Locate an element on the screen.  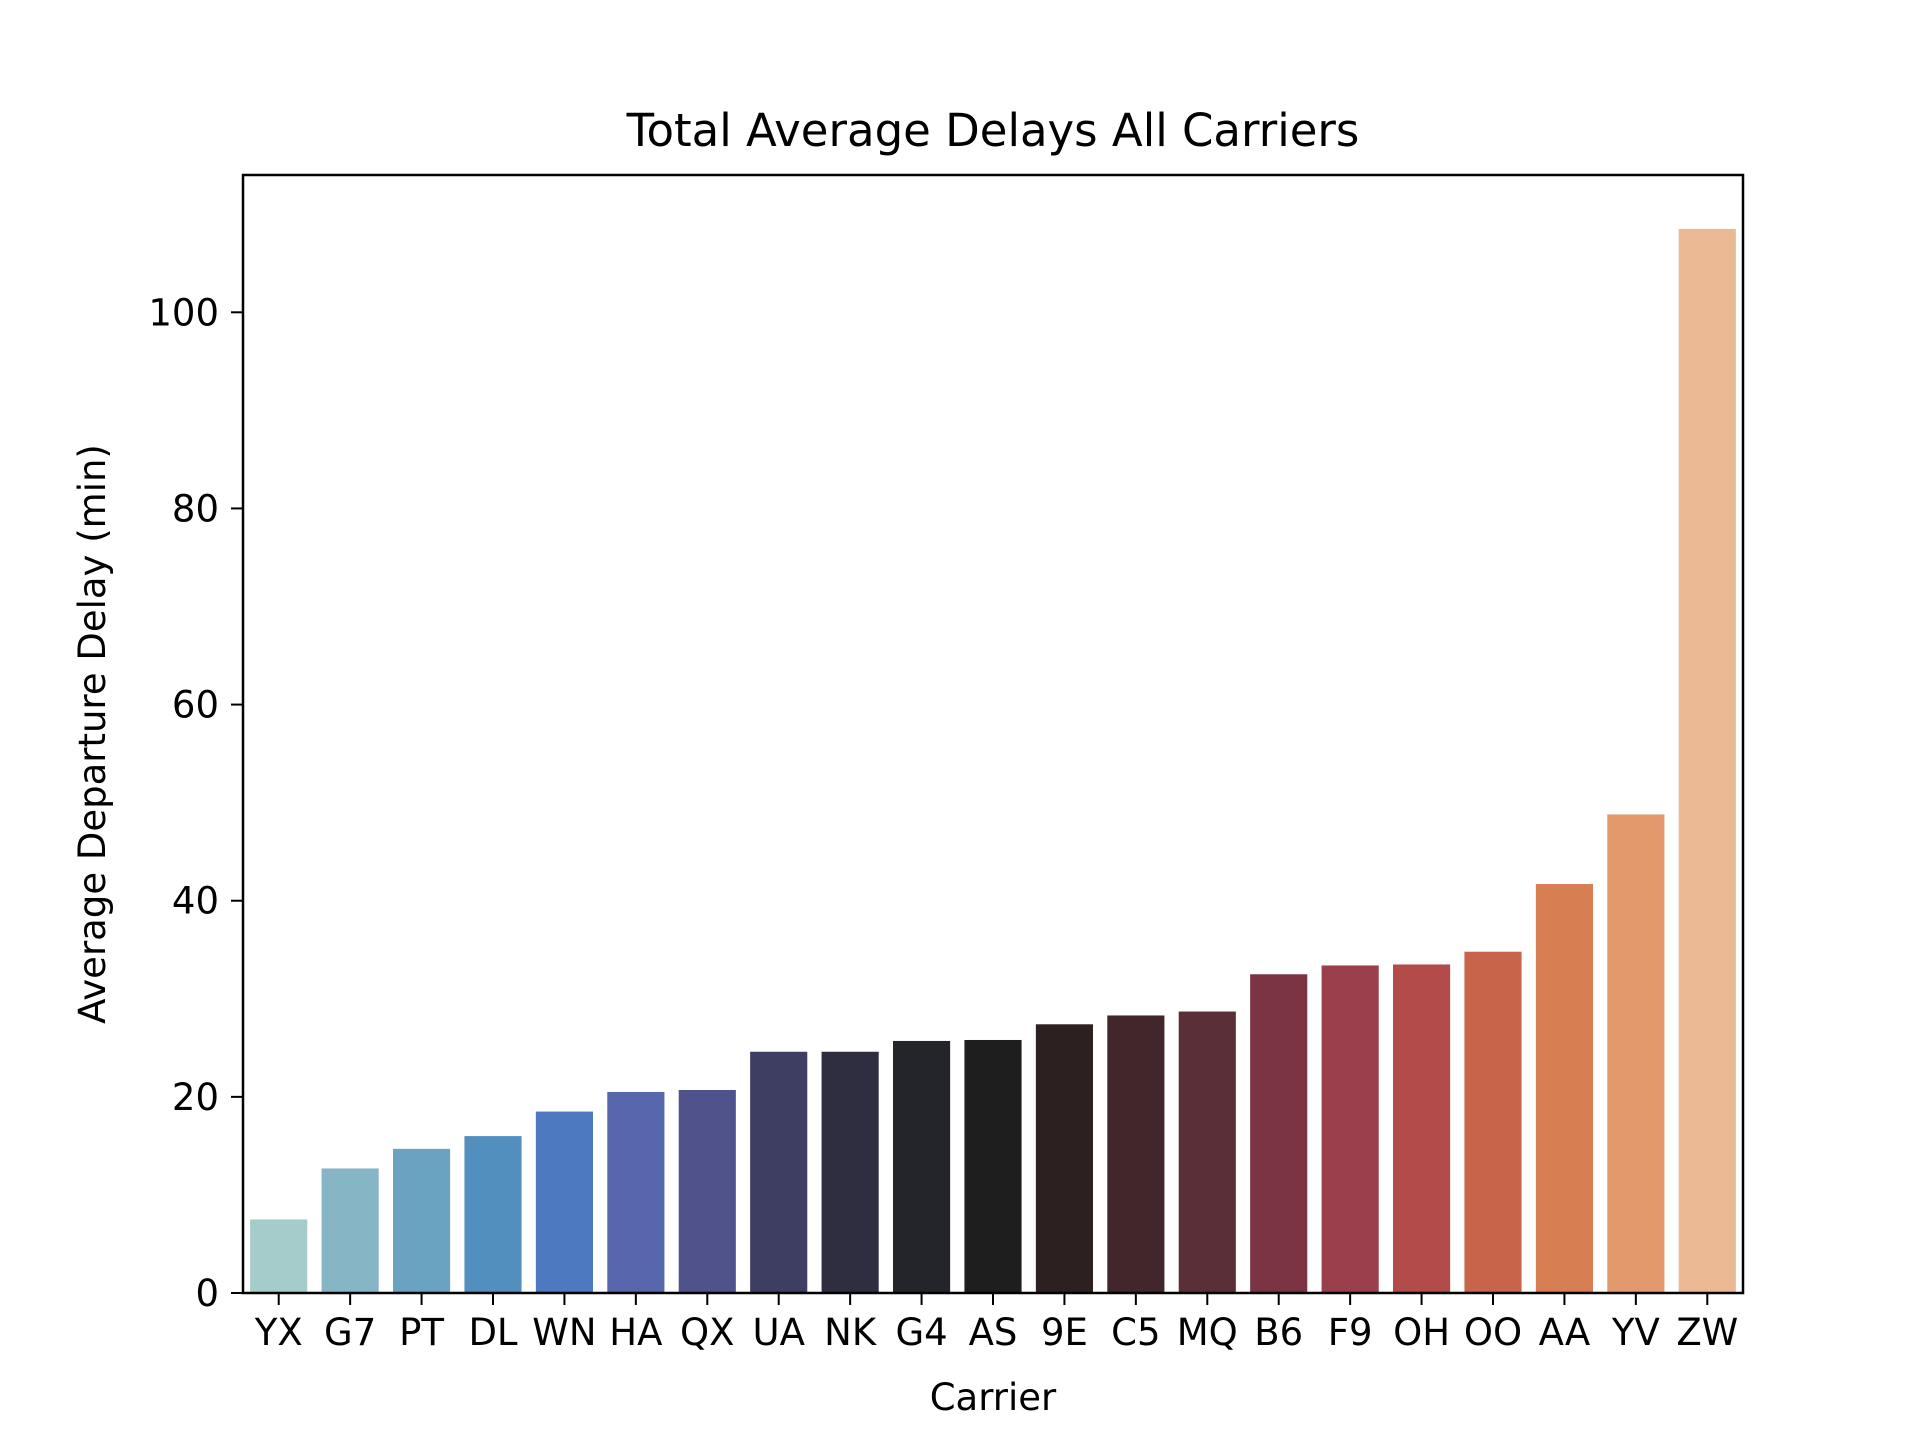
bar-g7 is located at coordinates (350, 1230).